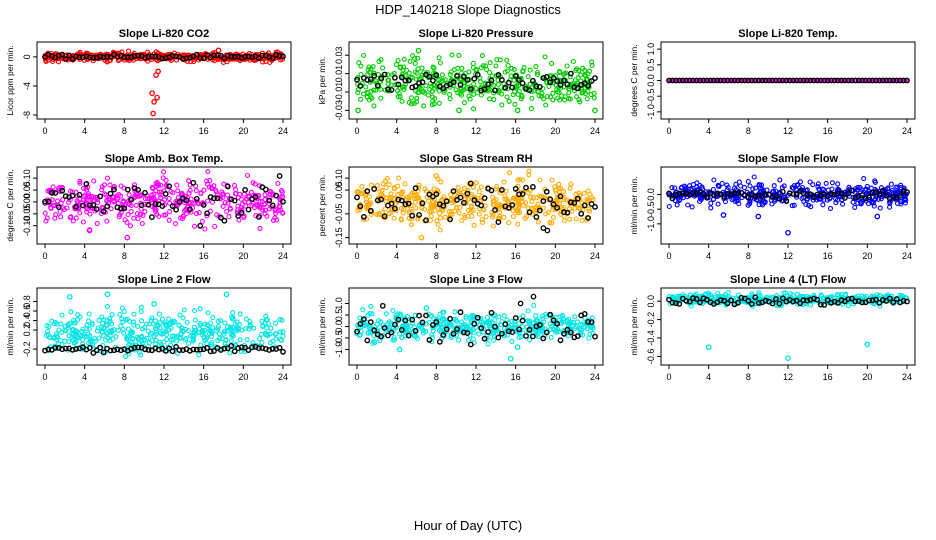 The height and width of the screenshot is (540, 936). I want to click on x-tick-label: 24, so click(283, 131).